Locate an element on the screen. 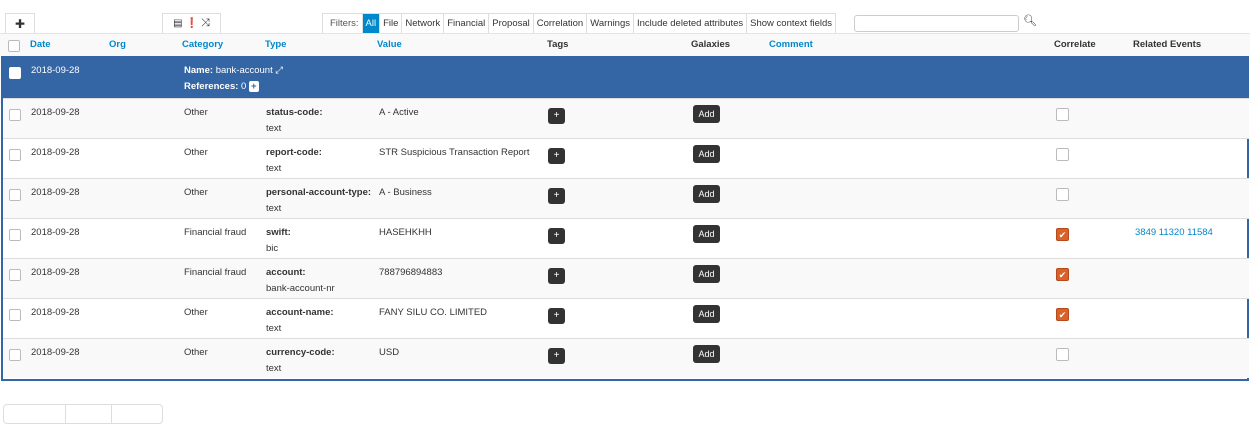  filter-warnings: Warnings is located at coordinates (609, 23).